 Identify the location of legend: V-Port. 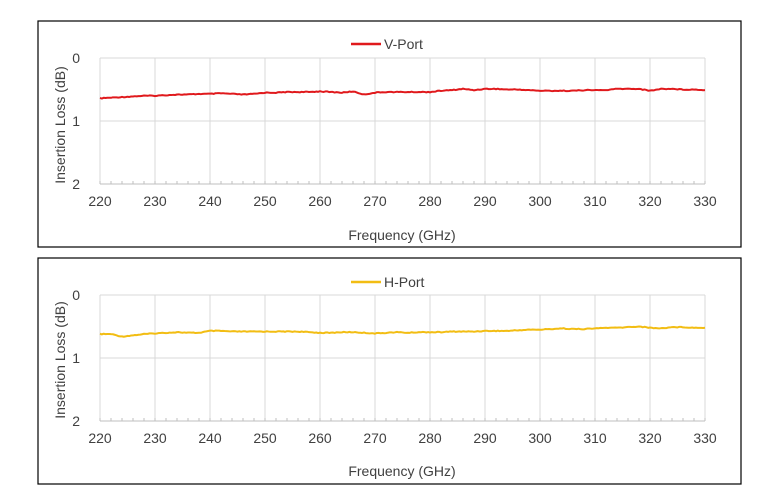
(387, 44).